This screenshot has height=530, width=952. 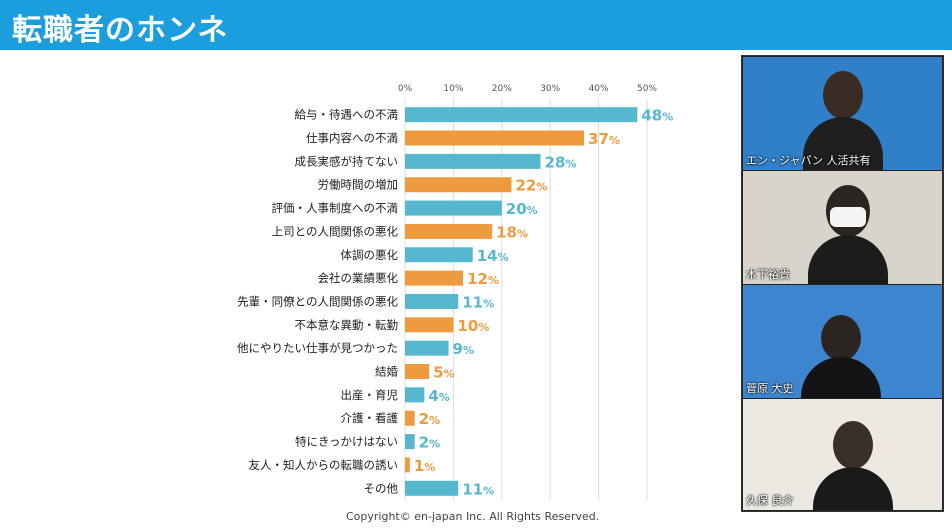 What do you see at coordinates (657, 116) in the screenshot?
I see `value-label: 48%` at bounding box center [657, 116].